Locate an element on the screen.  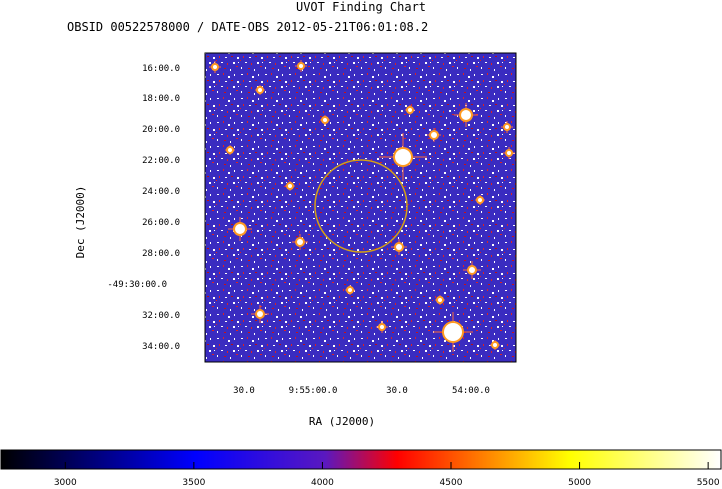
dec-tick-label: 26:00.0 is located at coordinates (161, 223).